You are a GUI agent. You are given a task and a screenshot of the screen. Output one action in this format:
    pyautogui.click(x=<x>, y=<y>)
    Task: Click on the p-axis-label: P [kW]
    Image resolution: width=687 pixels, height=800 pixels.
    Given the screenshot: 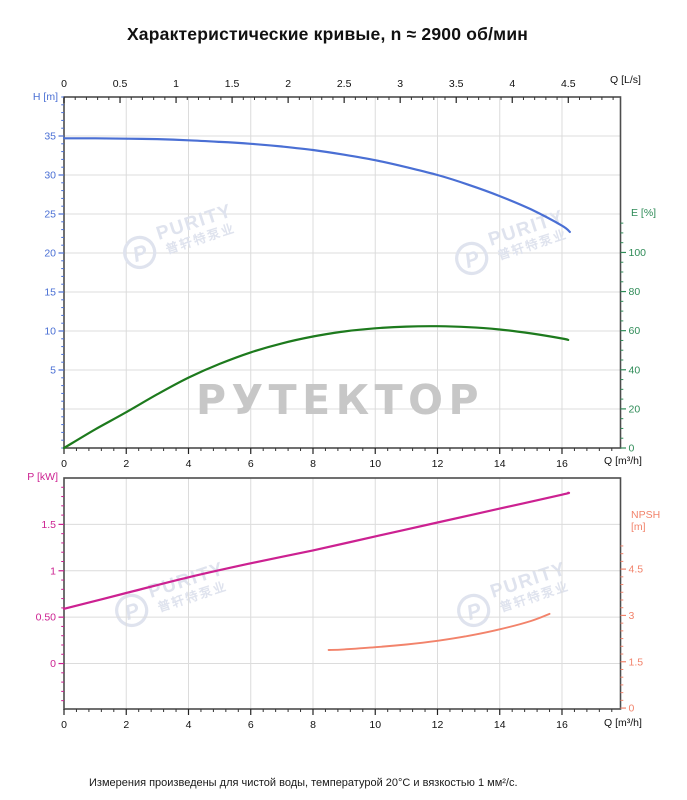 What is the action you would take?
    pyautogui.click(x=42, y=477)
    